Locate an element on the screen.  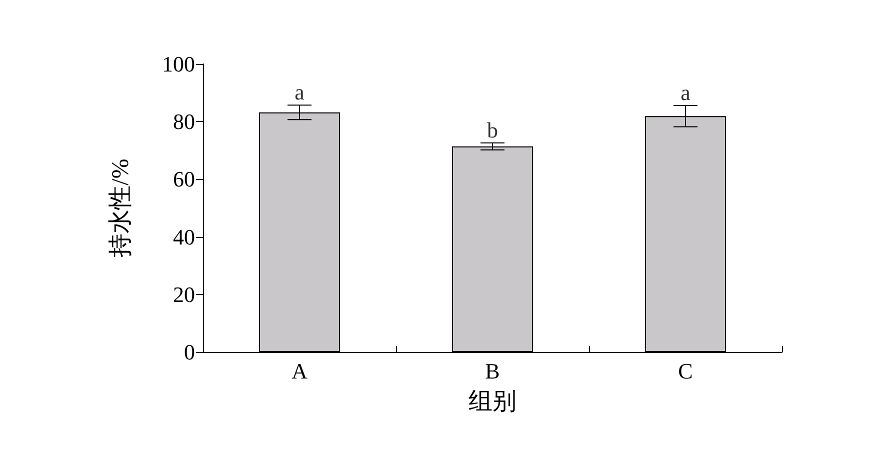
y-tick-label: 80 is located at coordinates (184, 121).